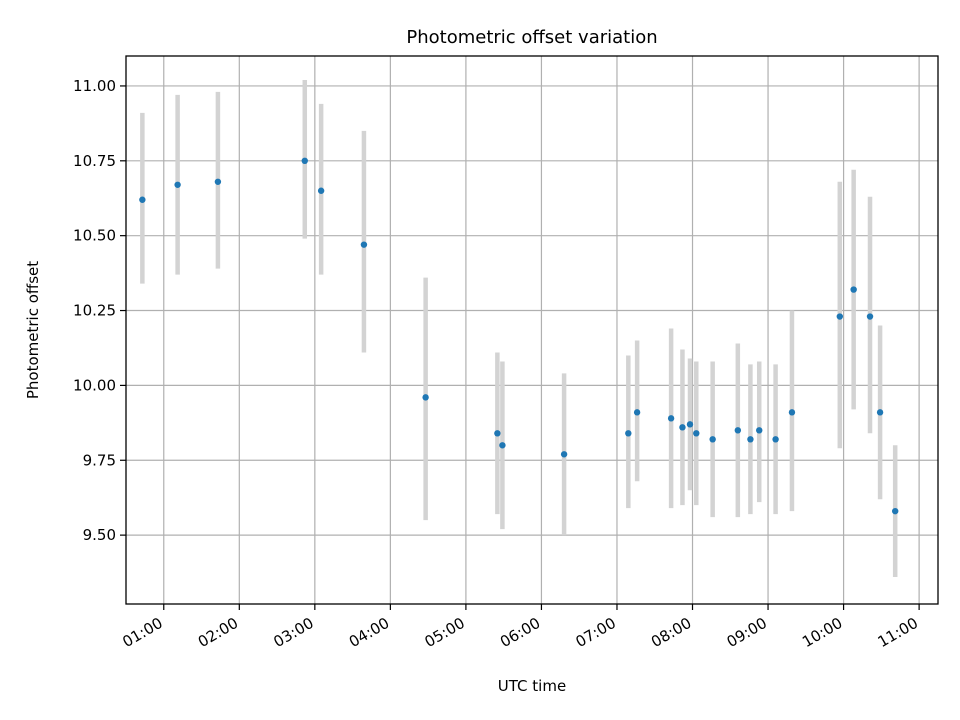  Describe the element at coordinates (99, 535) in the screenshot. I see `y-tick-label: 9.50` at that location.